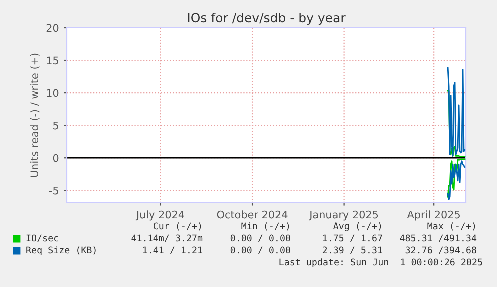 The image size is (497, 287). Describe the element at coordinates (352, 238) in the screenshot. I see `text: 1.75 / 1.67` at that location.